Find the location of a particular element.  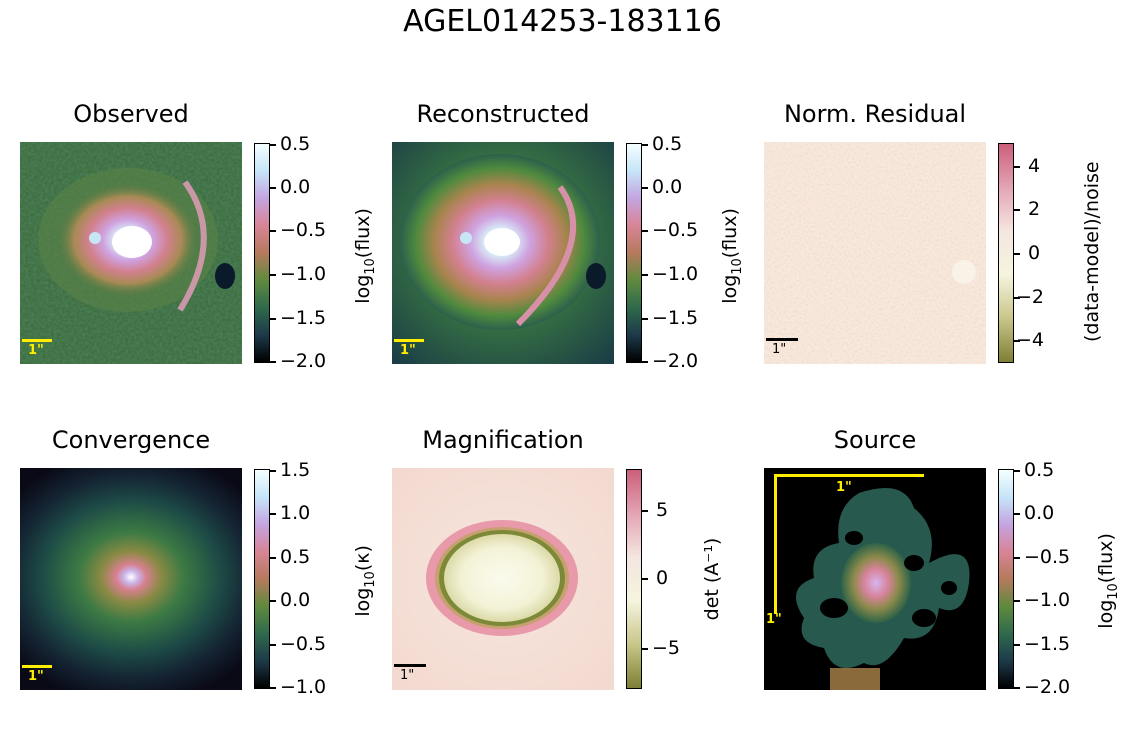

observed-colorbar is located at coordinates (262, 253).